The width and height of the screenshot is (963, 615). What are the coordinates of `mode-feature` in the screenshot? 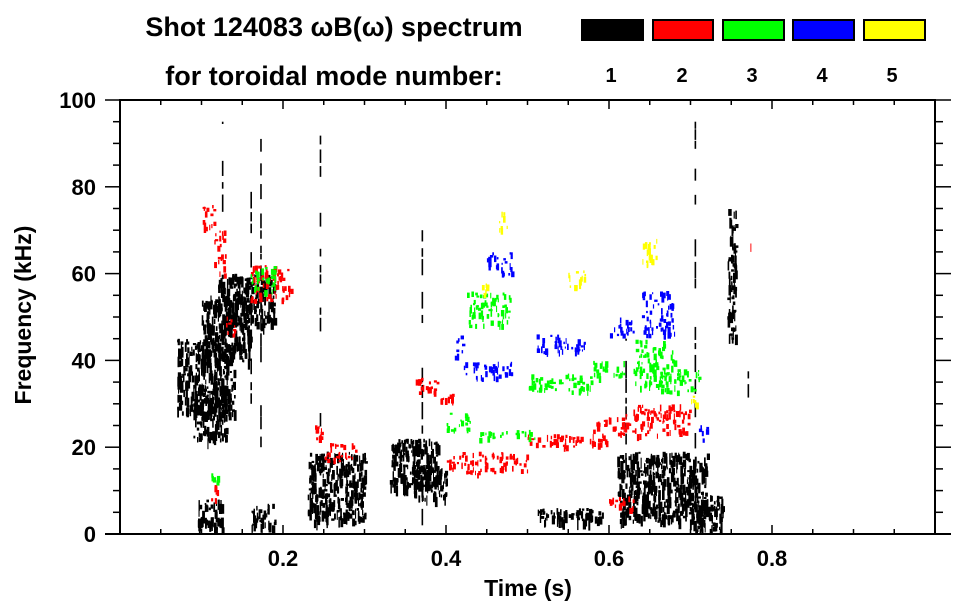 It's located at (561, 345).